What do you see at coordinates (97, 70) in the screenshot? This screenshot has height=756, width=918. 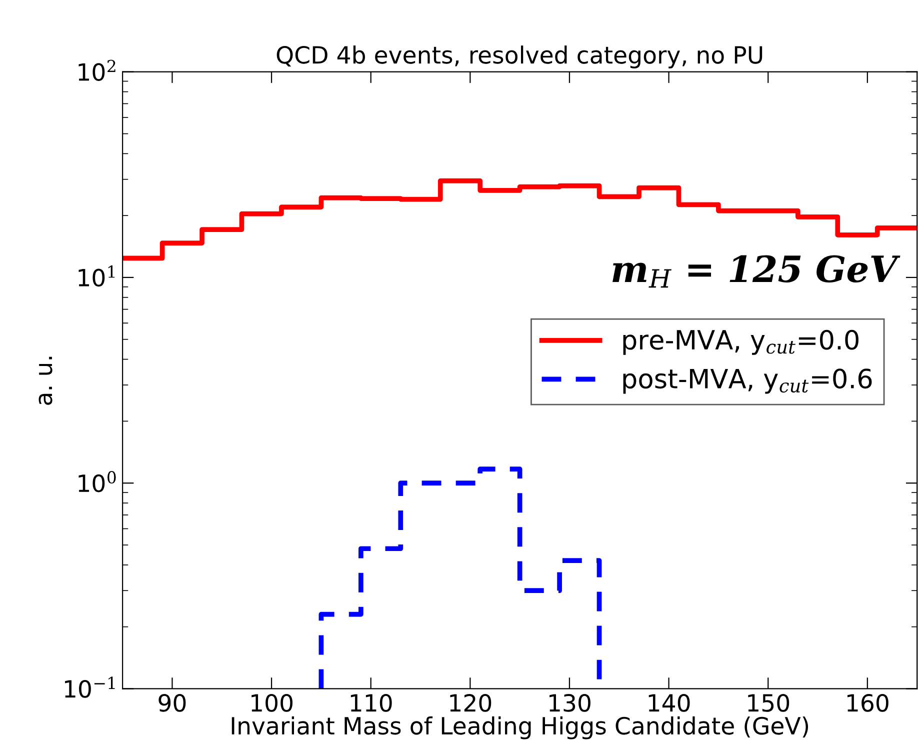 I see `y-tick-label: 10$^{2}$` at bounding box center [97, 70].